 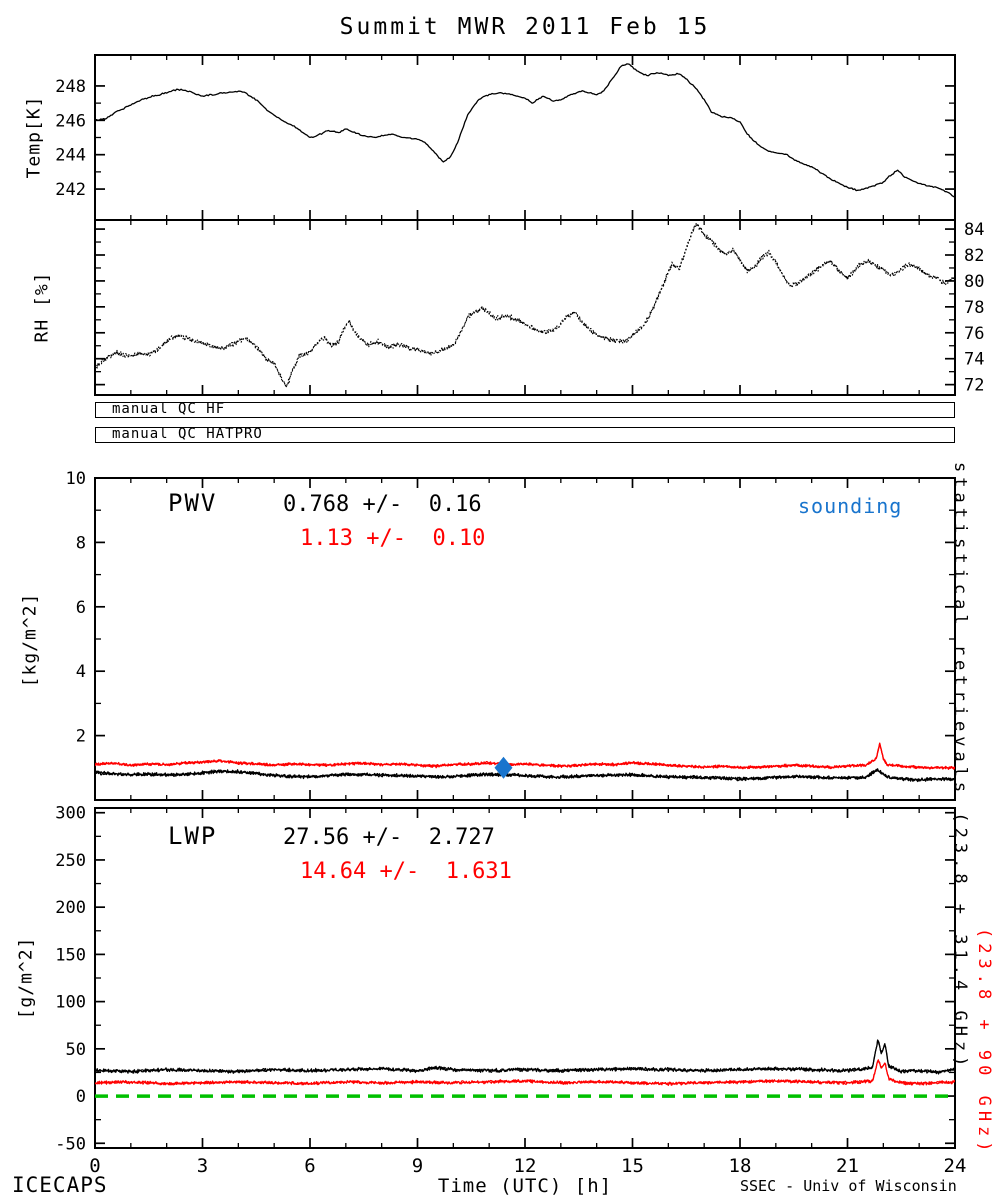 I want to click on xtick-label: 24, so click(x=955, y=1166).